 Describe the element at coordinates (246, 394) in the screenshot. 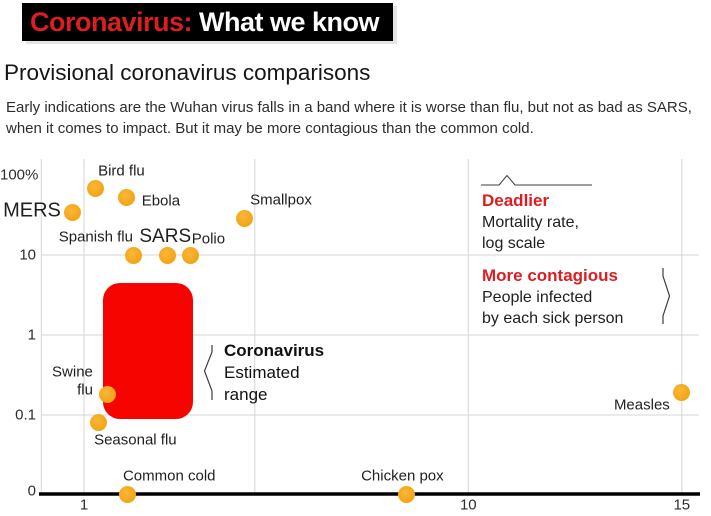

I see `coronavirus-range-line2: range` at that location.